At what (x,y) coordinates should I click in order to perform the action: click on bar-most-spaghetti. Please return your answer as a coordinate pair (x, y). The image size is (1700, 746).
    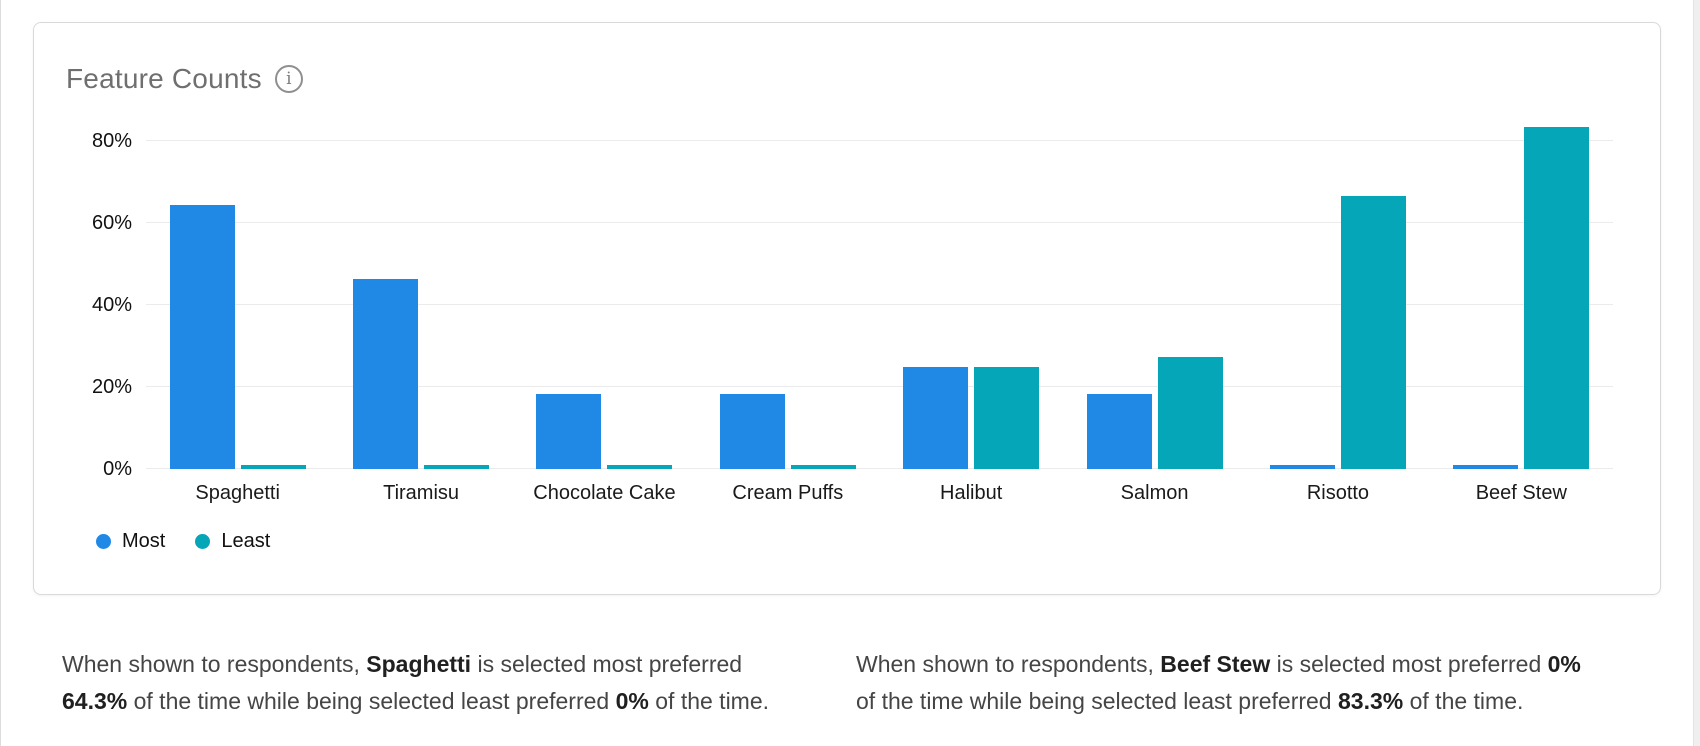
    Looking at the image, I should click on (202, 337).